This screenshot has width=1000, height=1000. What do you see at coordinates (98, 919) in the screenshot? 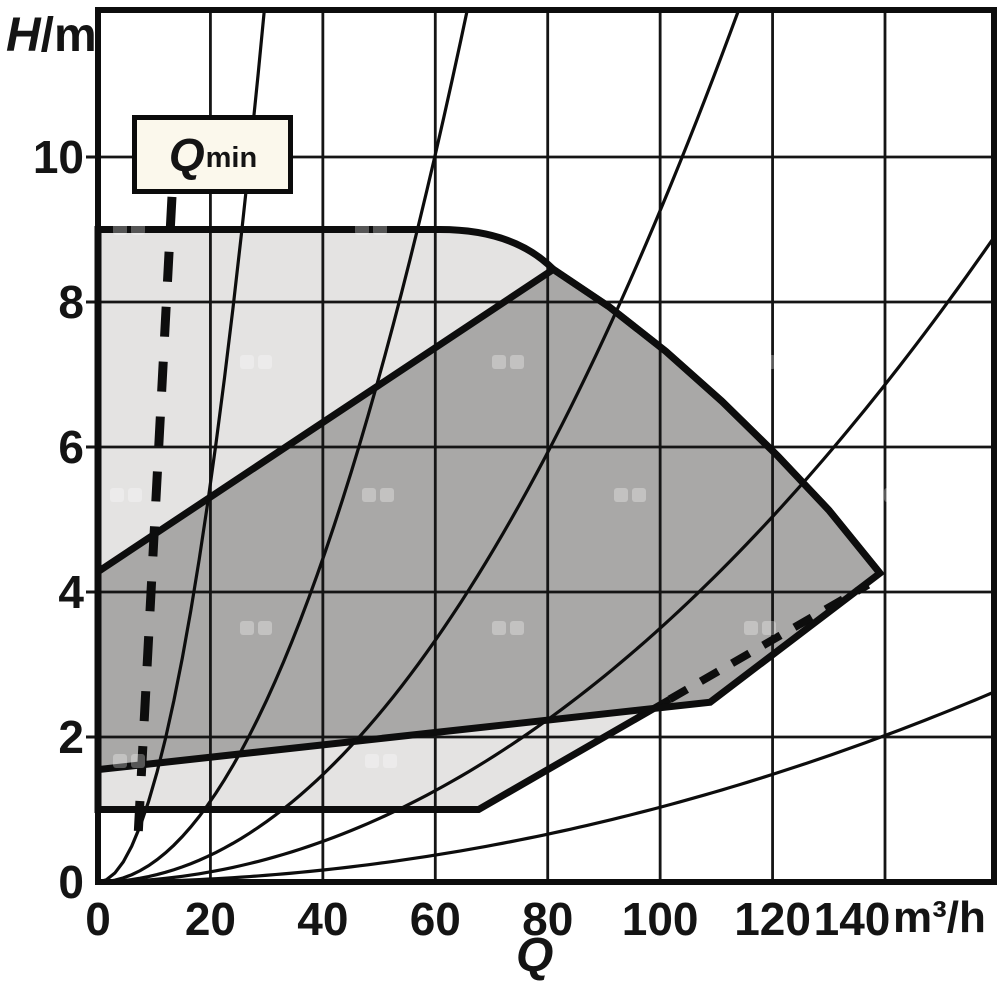
I see `x-tick-label: 0` at bounding box center [98, 919].